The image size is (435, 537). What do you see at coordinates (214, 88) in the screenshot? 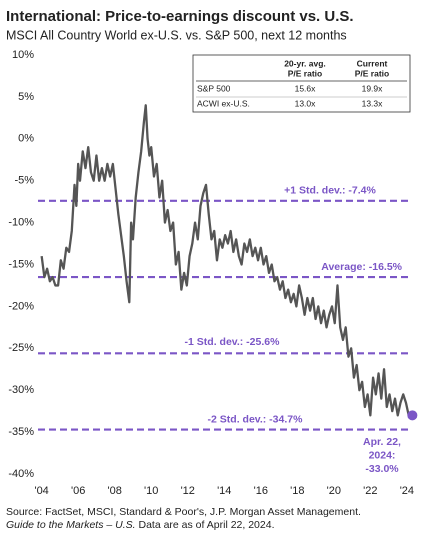
I see `table-cell: S&P 500` at bounding box center [214, 88].